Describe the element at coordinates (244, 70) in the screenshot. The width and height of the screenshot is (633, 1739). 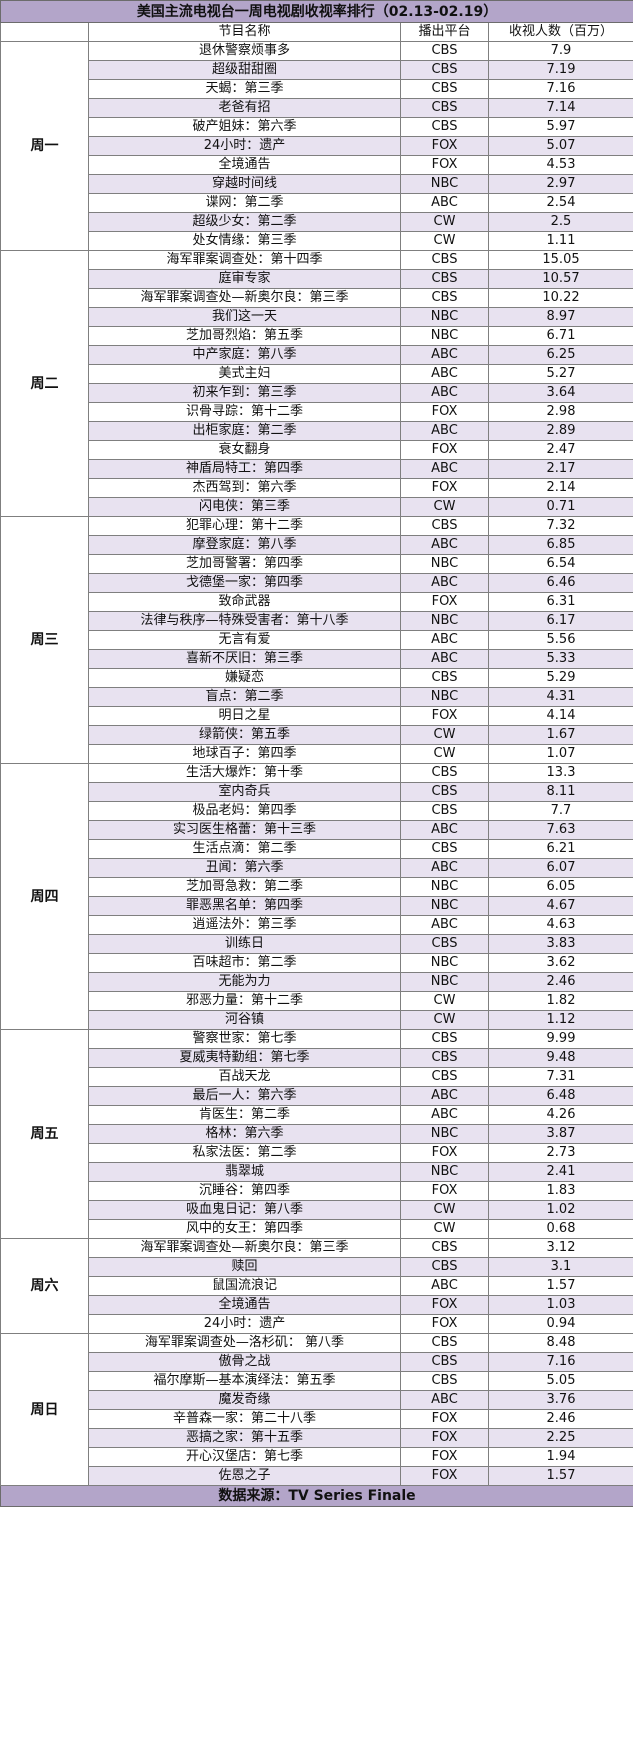
I see `show-name: 超级甜甜圈` at that location.